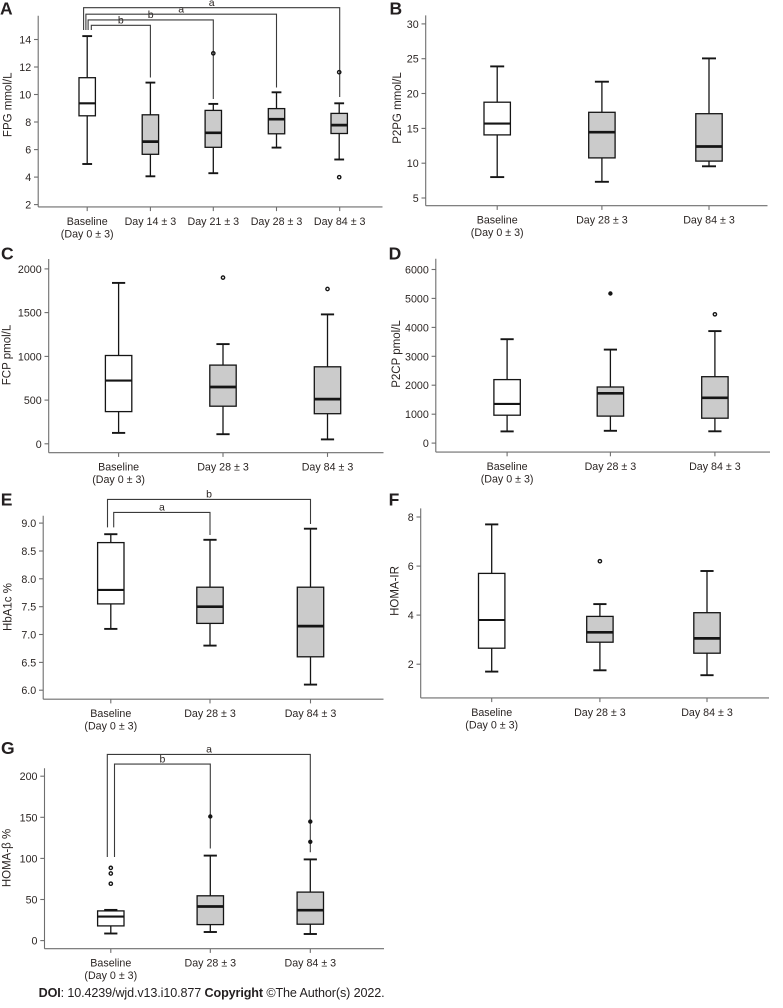  I want to click on svg-text: 4000, so click(417, 328).